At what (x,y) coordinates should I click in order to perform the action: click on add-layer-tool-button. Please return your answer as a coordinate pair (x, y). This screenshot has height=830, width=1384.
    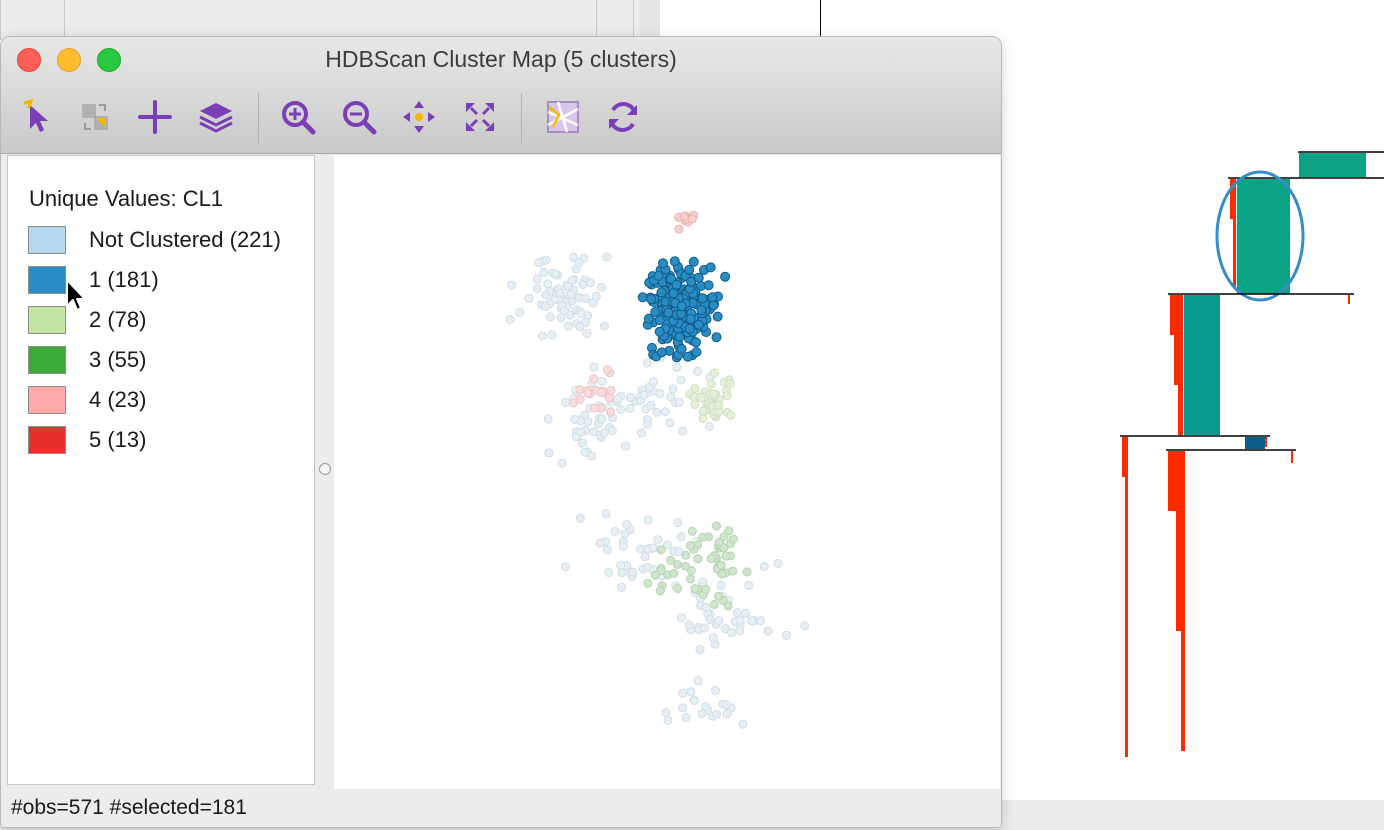
    Looking at the image, I should click on (155, 117).